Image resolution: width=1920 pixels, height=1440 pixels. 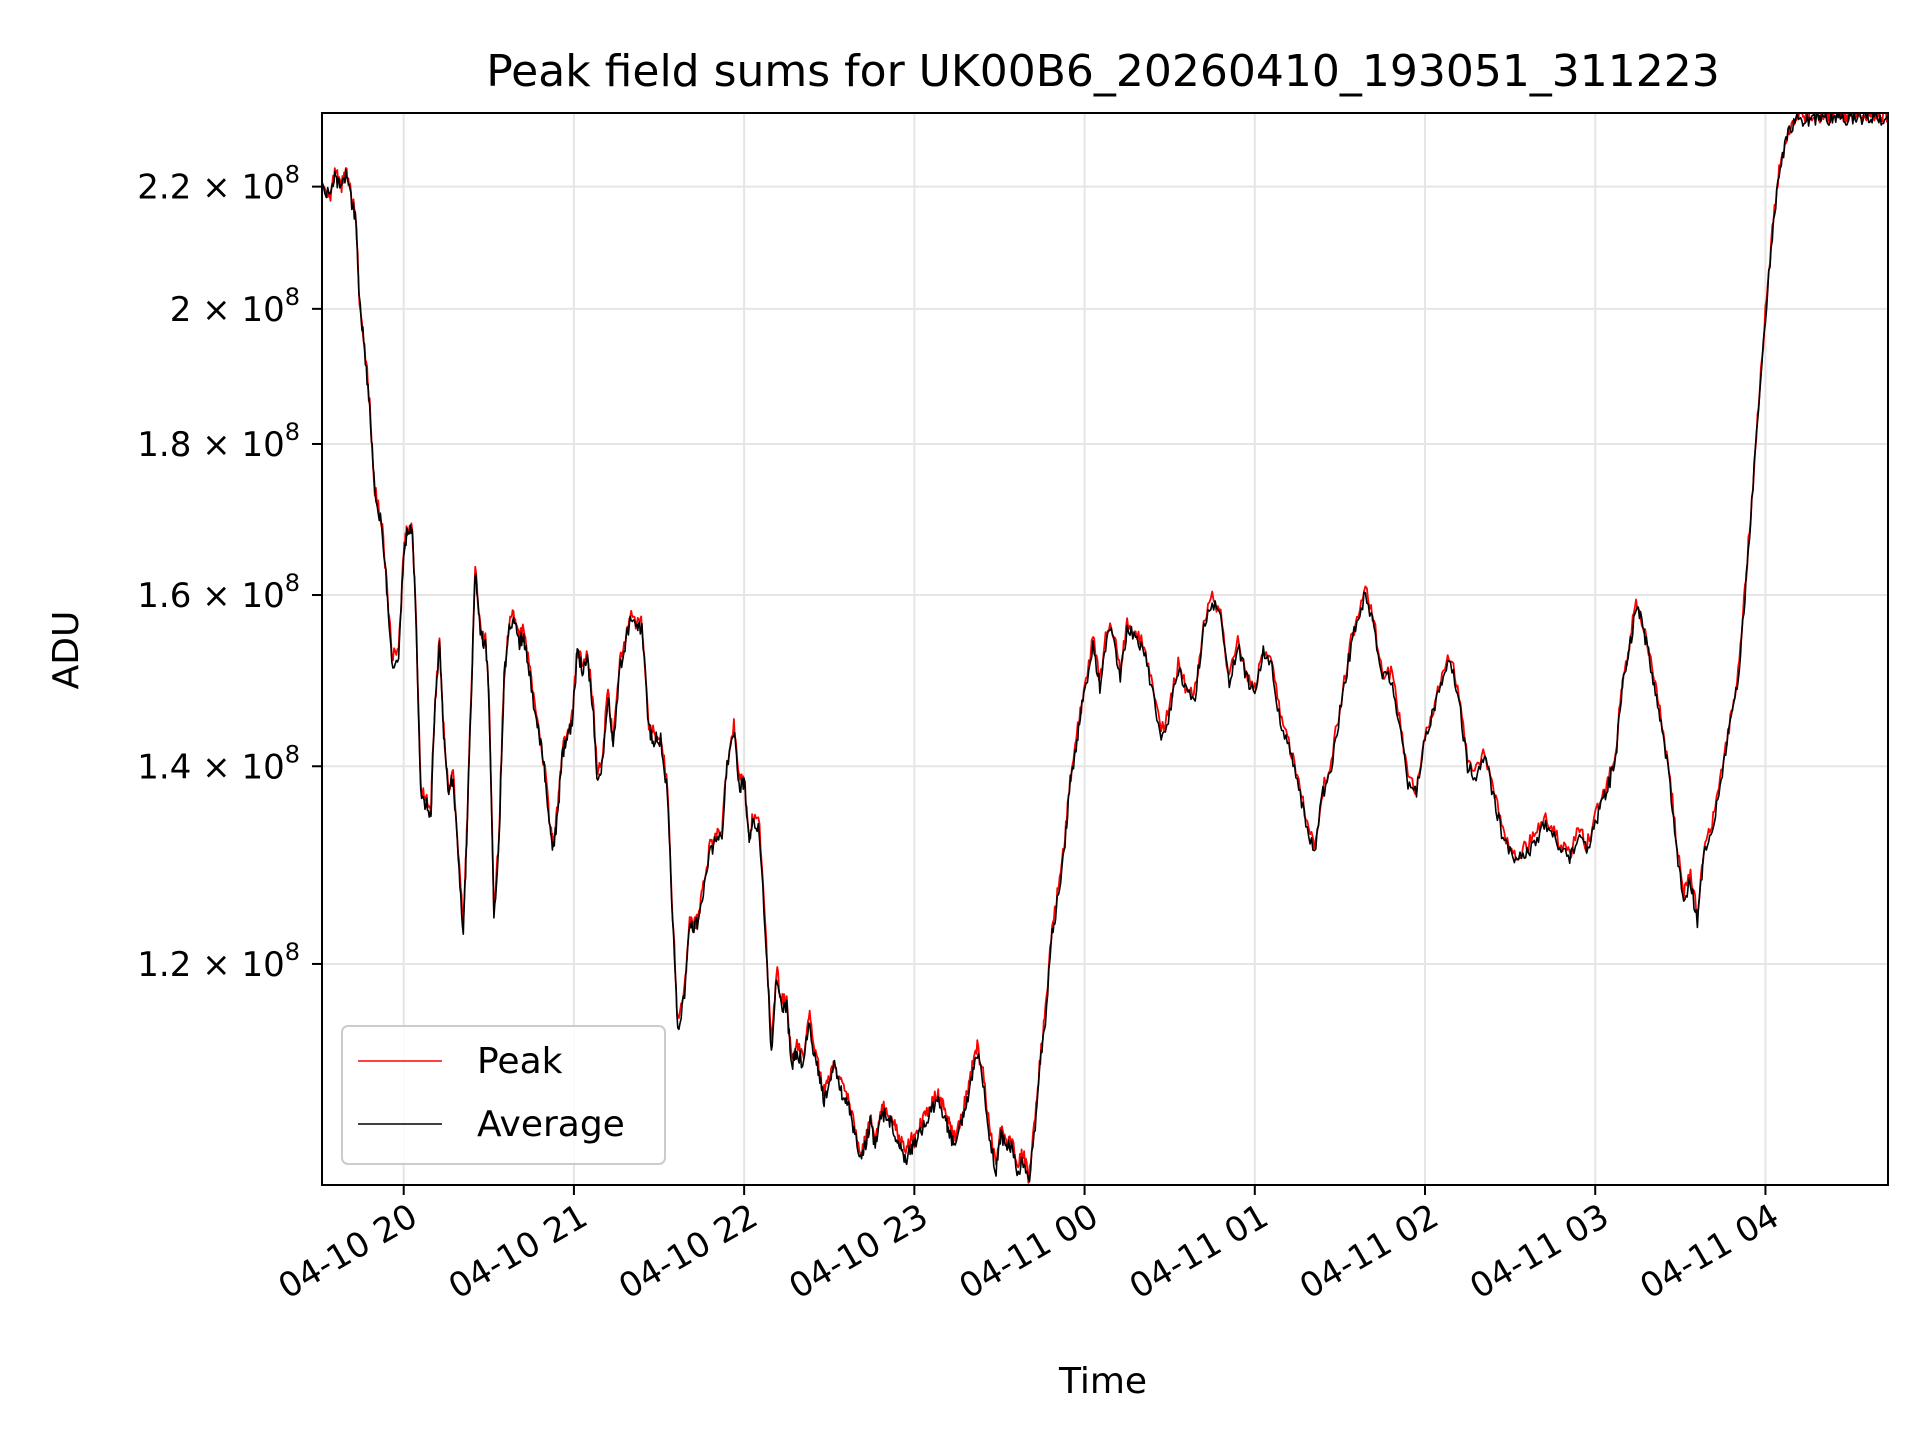 I want to click on y-tick-label: 1.8 × 108, so click(x=218, y=441).